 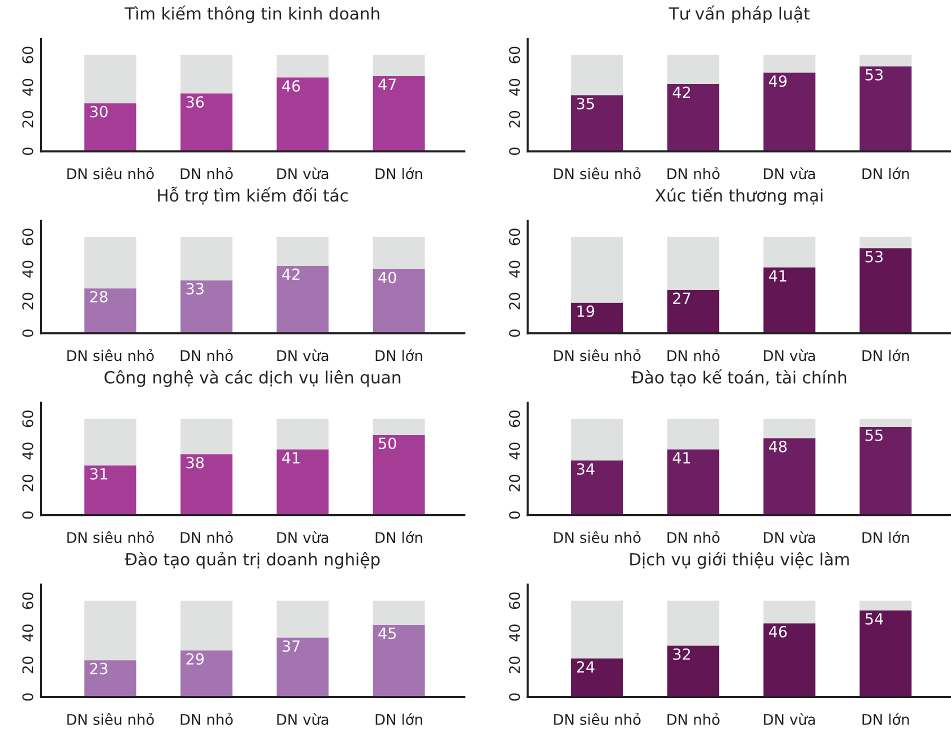 What do you see at coordinates (99, 112) in the screenshot?
I see `data-label: 30` at bounding box center [99, 112].